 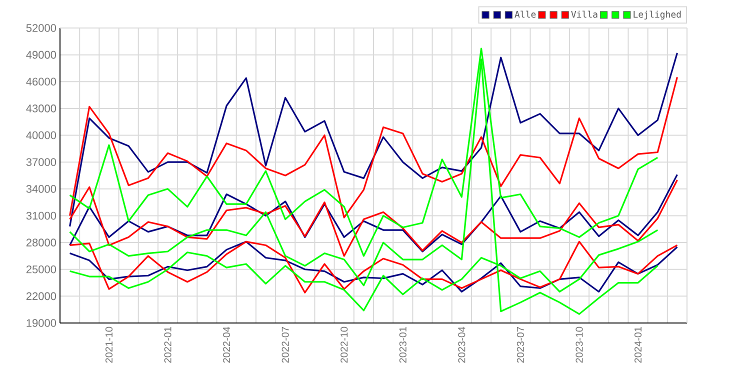 What do you see at coordinates (525, 14) in the screenshot?
I see `legend-label: Alle` at bounding box center [525, 14].